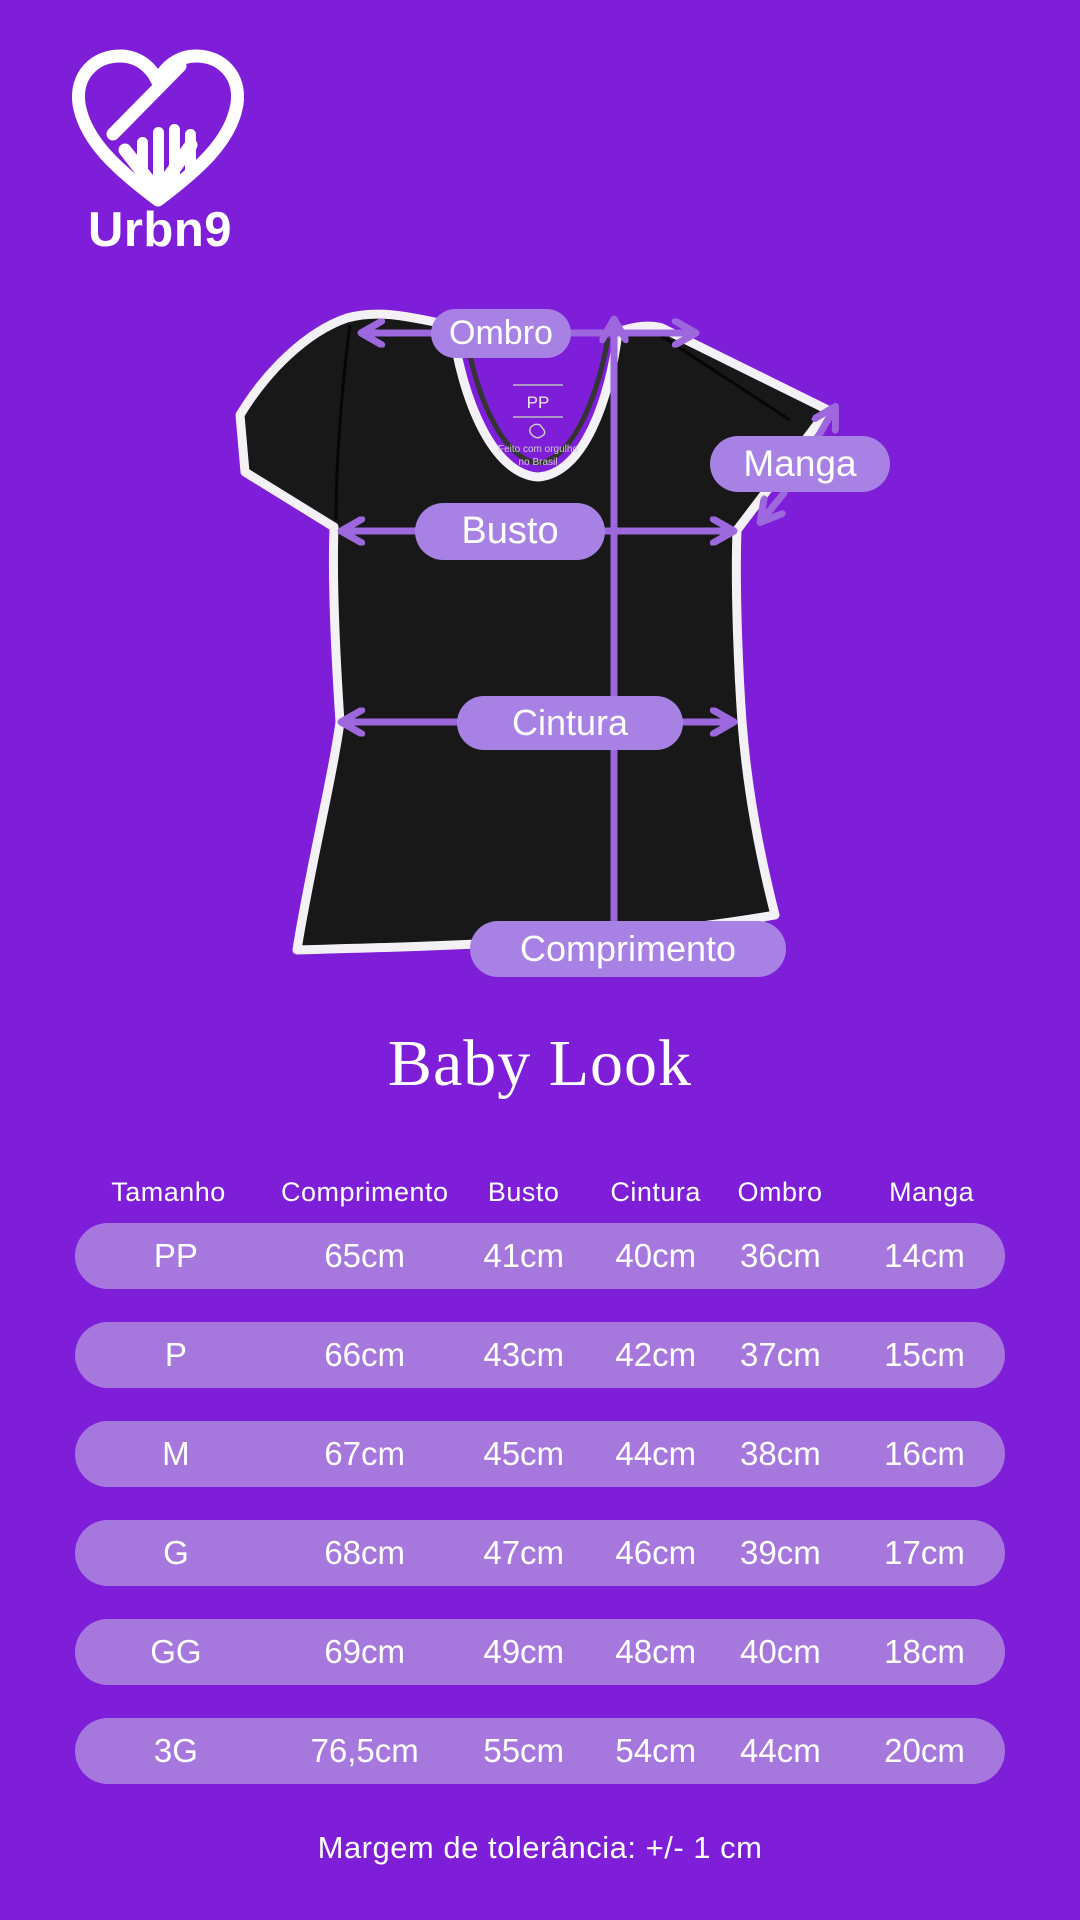 This screenshot has width=1080, height=1920. Describe the element at coordinates (540, 1063) in the screenshot. I see `page-title: Baby Look` at that location.